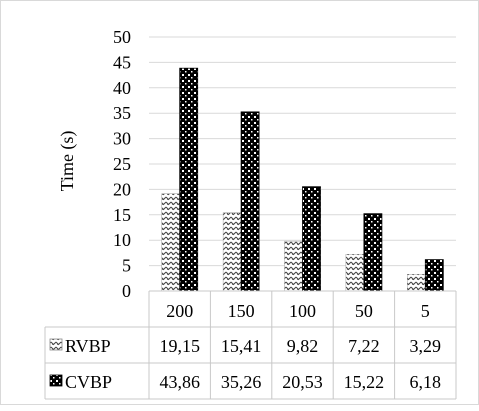 The image size is (479, 411). I want to click on y-tick-label: 45, so click(122, 62).